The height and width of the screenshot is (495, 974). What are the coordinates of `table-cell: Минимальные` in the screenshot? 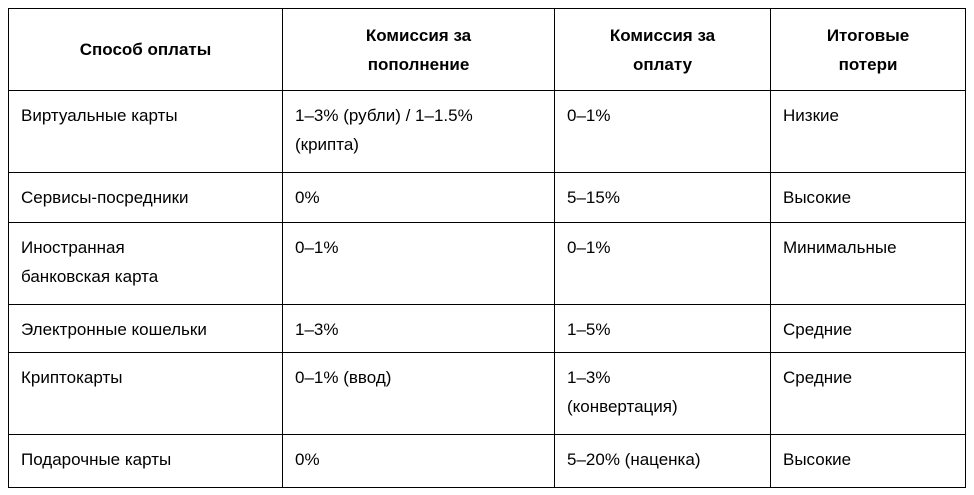 It's located at (868, 263).